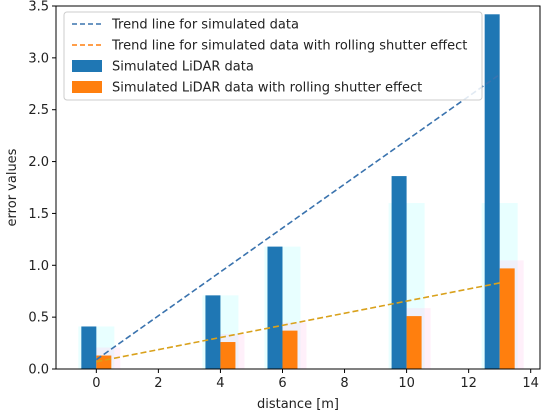 This screenshot has height=416, width=550. What do you see at coordinates (38, 214) in the screenshot?
I see `y-tick-label-3: 1.5` at bounding box center [38, 214].